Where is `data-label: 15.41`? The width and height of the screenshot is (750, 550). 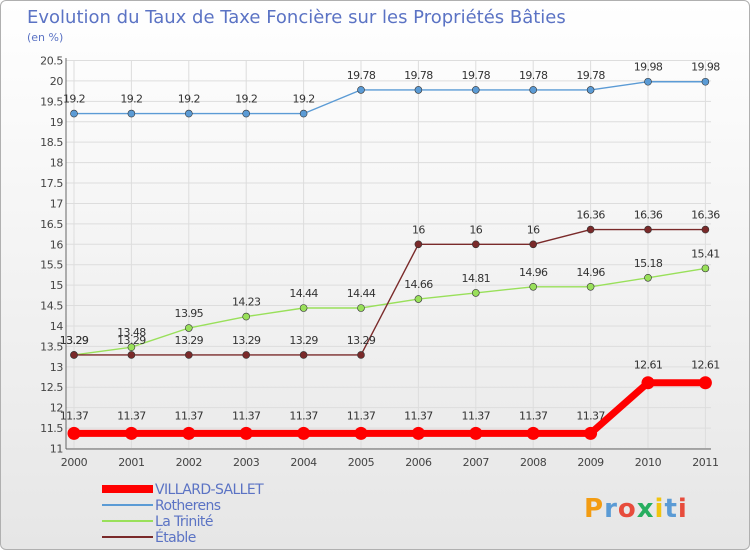 data-label: 15.41 is located at coordinates (705, 253).